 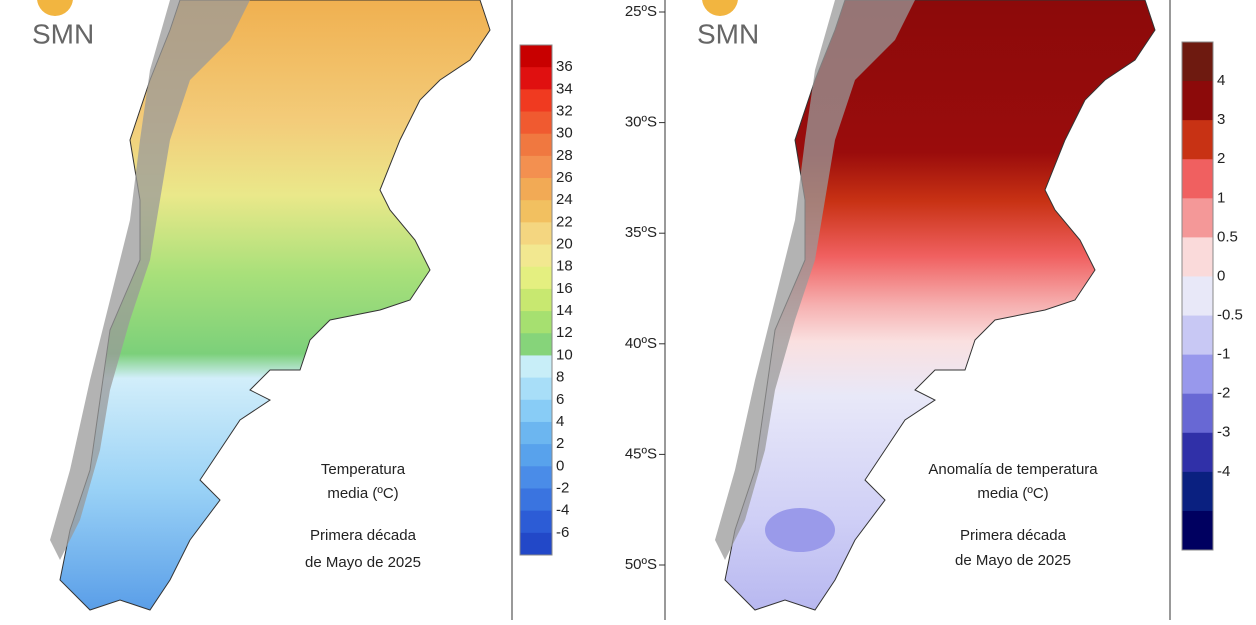 I want to click on legend-label: -0.5, so click(x=1230, y=315).